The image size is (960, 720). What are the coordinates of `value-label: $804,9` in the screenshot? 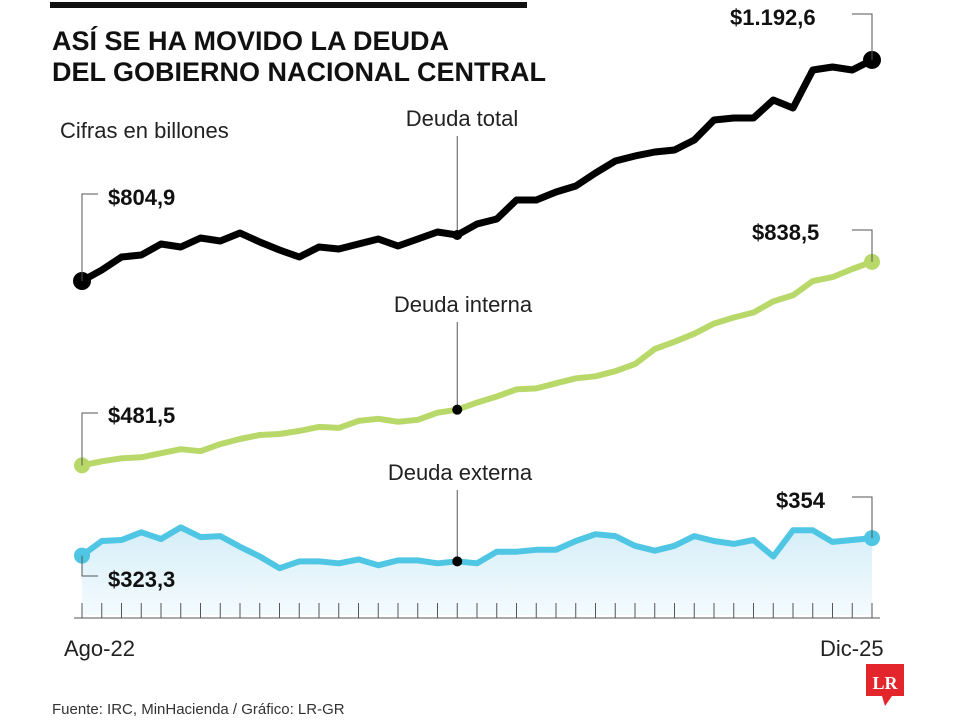 It's located at (141, 197).